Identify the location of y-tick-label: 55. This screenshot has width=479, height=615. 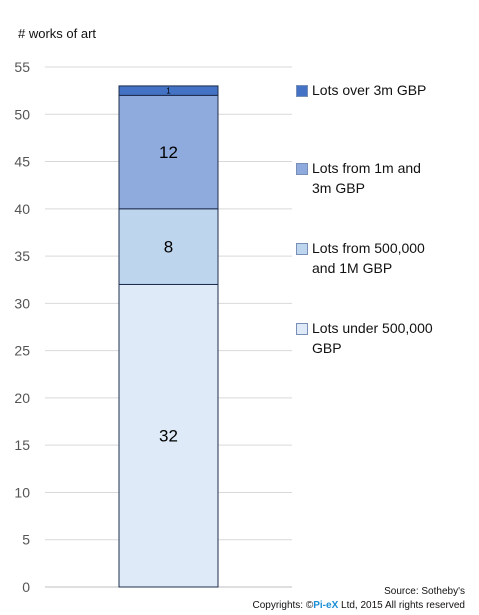
(22, 67).